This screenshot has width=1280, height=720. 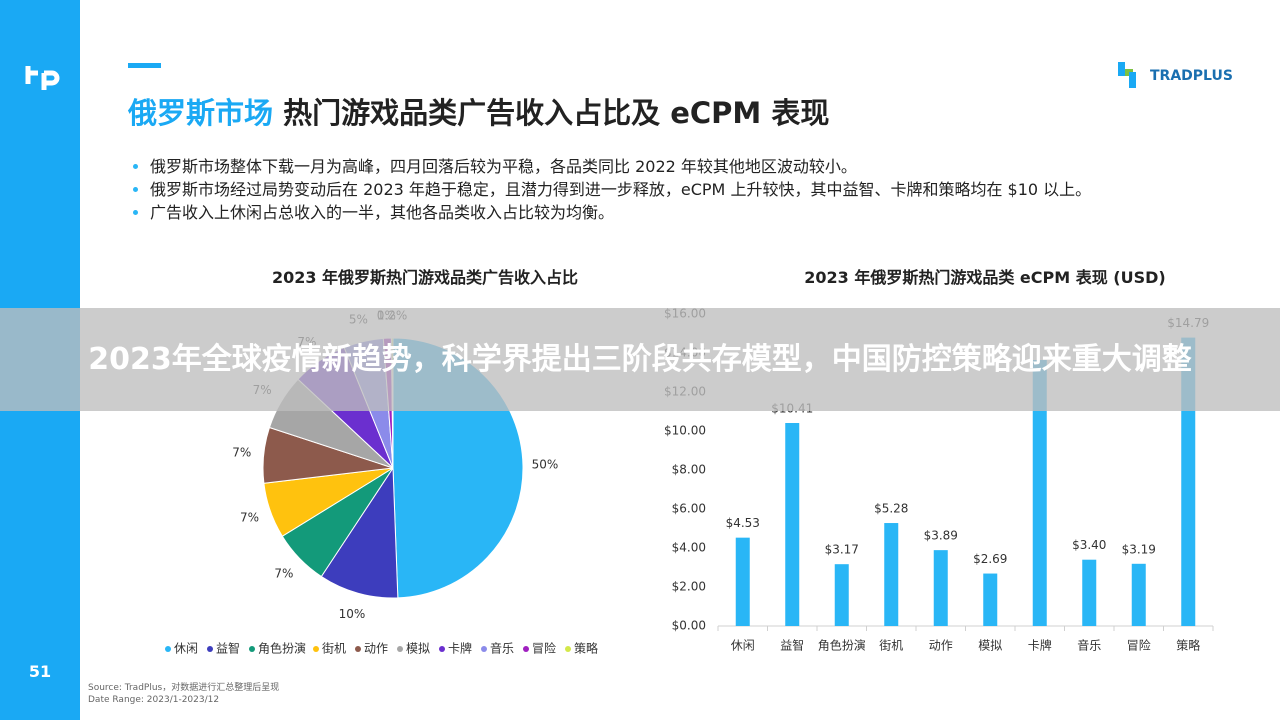 What do you see at coordinates (689, 470) in the screenshot?
I see `y-tick-label: $8.00` at bounding box center [689, 470].